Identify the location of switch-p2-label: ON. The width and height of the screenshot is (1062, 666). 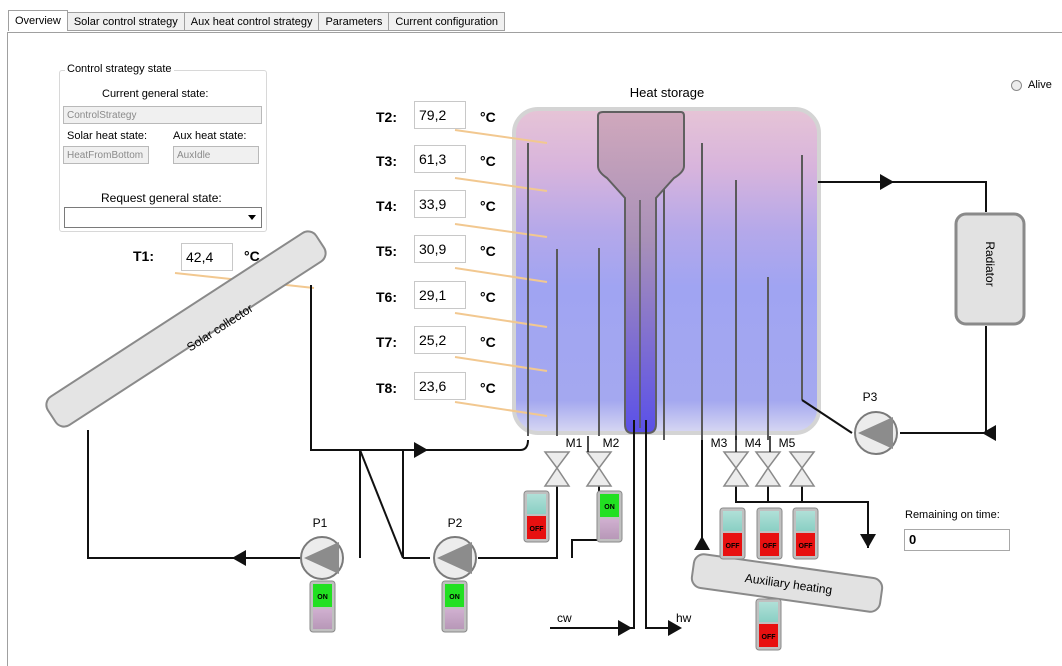
(454, 597).